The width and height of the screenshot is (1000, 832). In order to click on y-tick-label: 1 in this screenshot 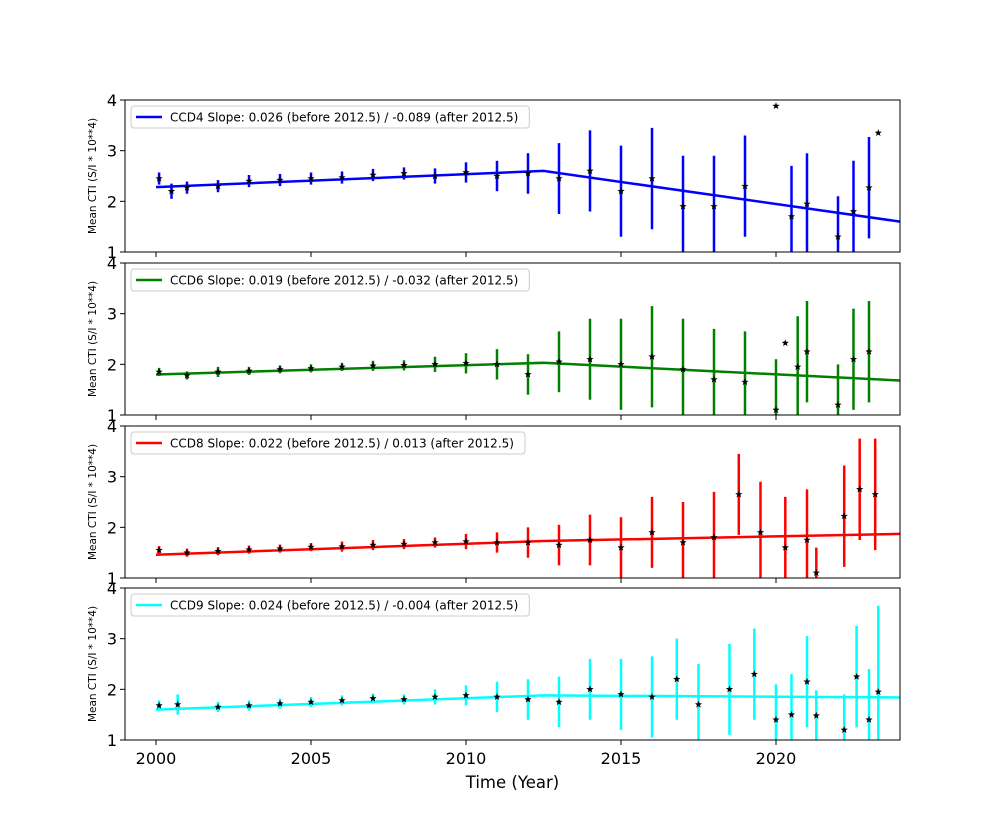, I will do `click(112, 415)`.